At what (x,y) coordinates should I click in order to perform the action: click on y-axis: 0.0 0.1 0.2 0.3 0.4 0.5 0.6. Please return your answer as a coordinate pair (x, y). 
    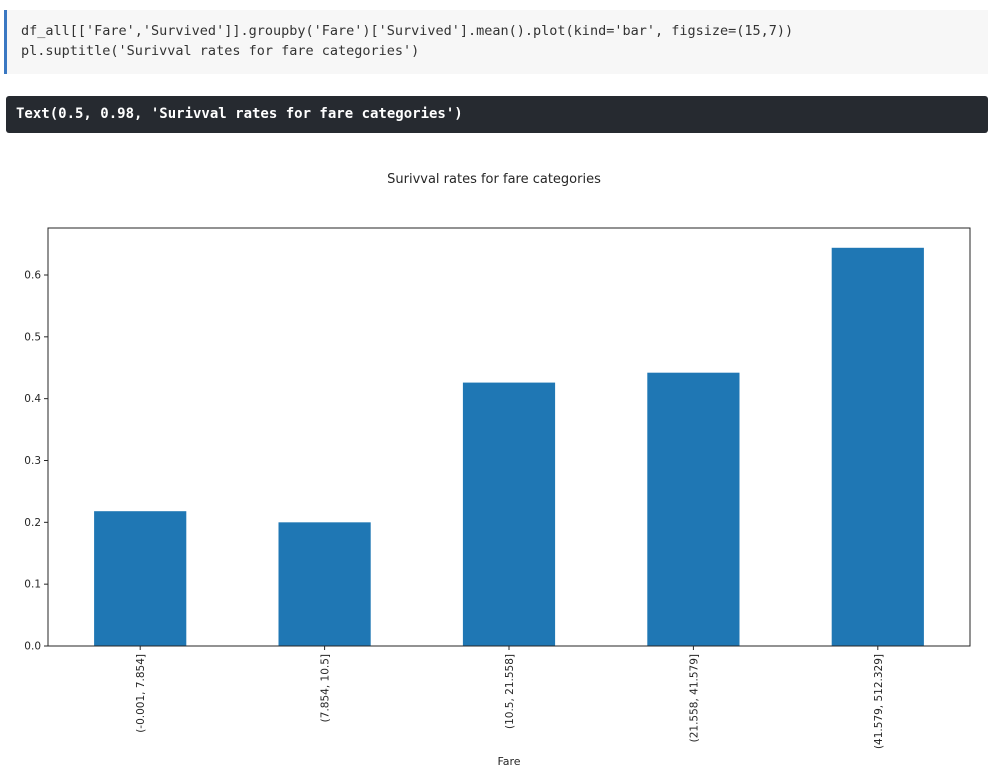
    Looking at the image, I should click on (36, 461).